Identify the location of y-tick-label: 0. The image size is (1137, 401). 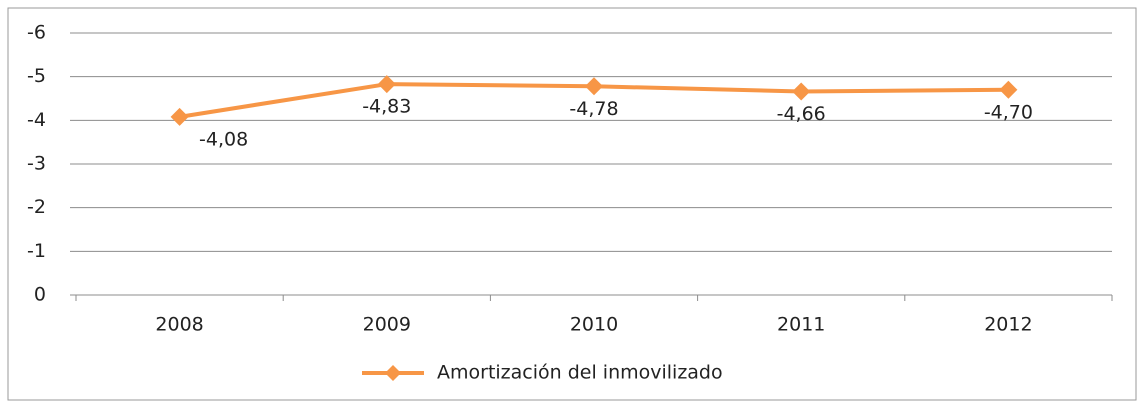
(40, 295).